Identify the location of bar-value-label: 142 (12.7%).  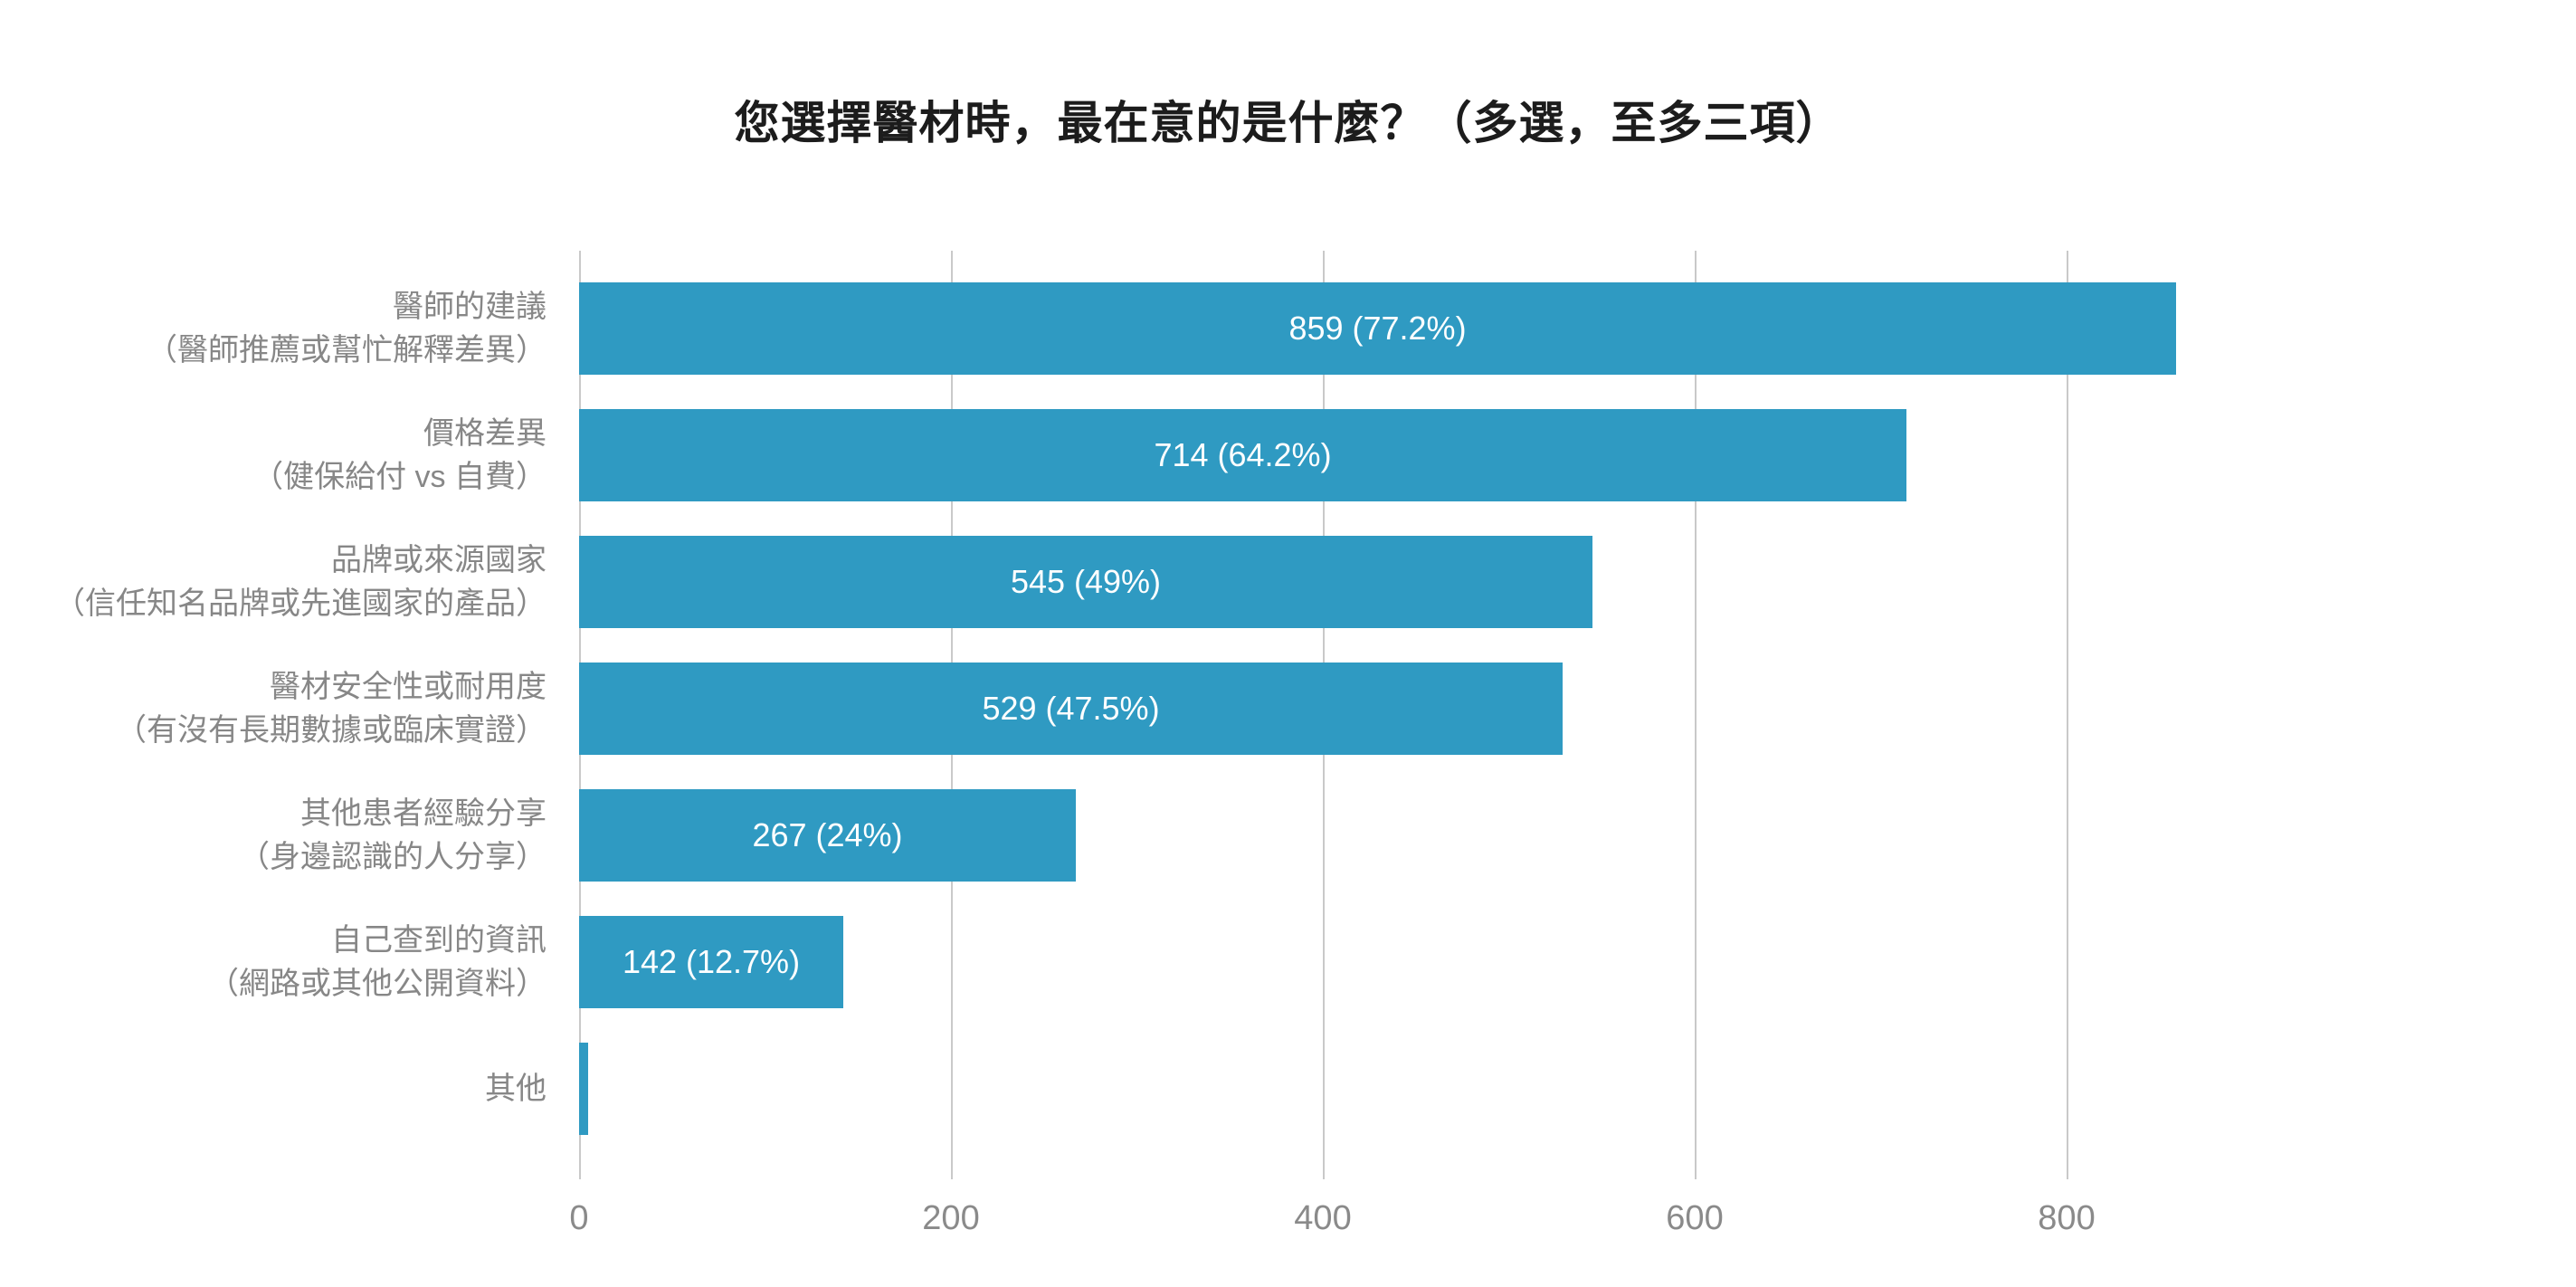
(711, 961).